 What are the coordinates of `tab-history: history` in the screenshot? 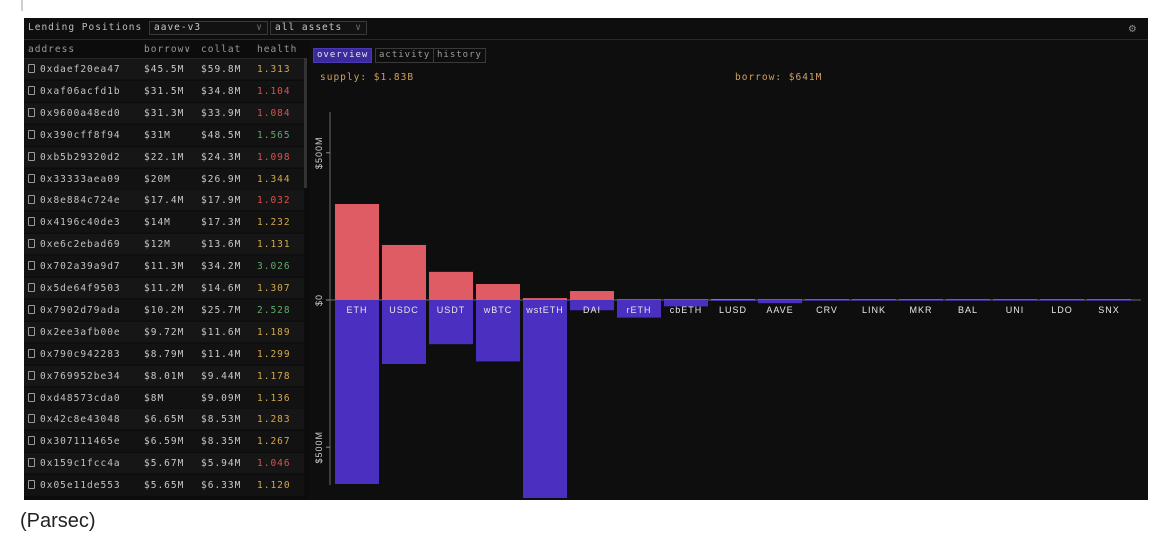 It's located at (459, 55).